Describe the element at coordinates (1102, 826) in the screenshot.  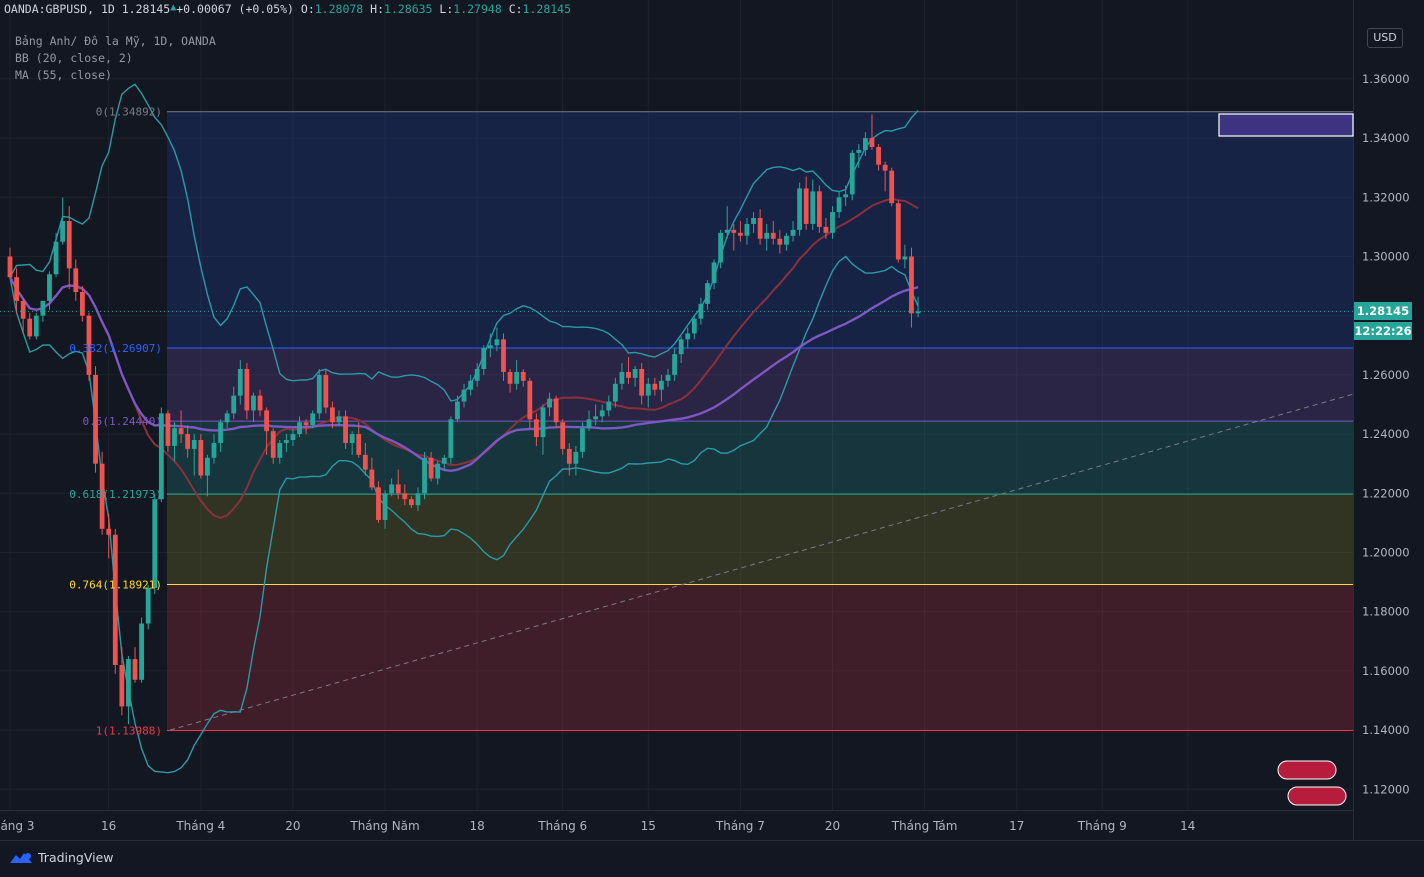
I see `time-tick-label: Tháng 9` at that location.